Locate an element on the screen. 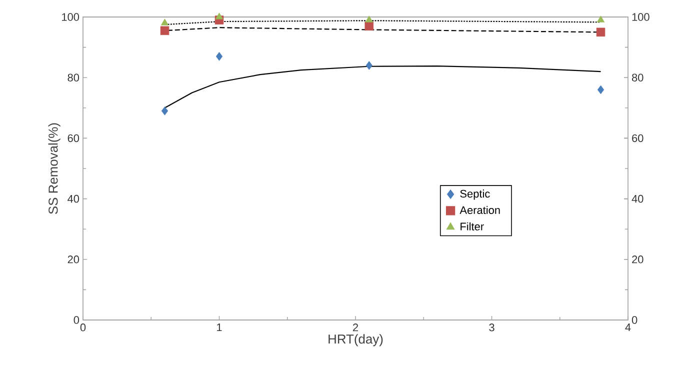 This screenshot has width=674, height=375. y-tick-label: 60 is located at coordinates (74, 138).